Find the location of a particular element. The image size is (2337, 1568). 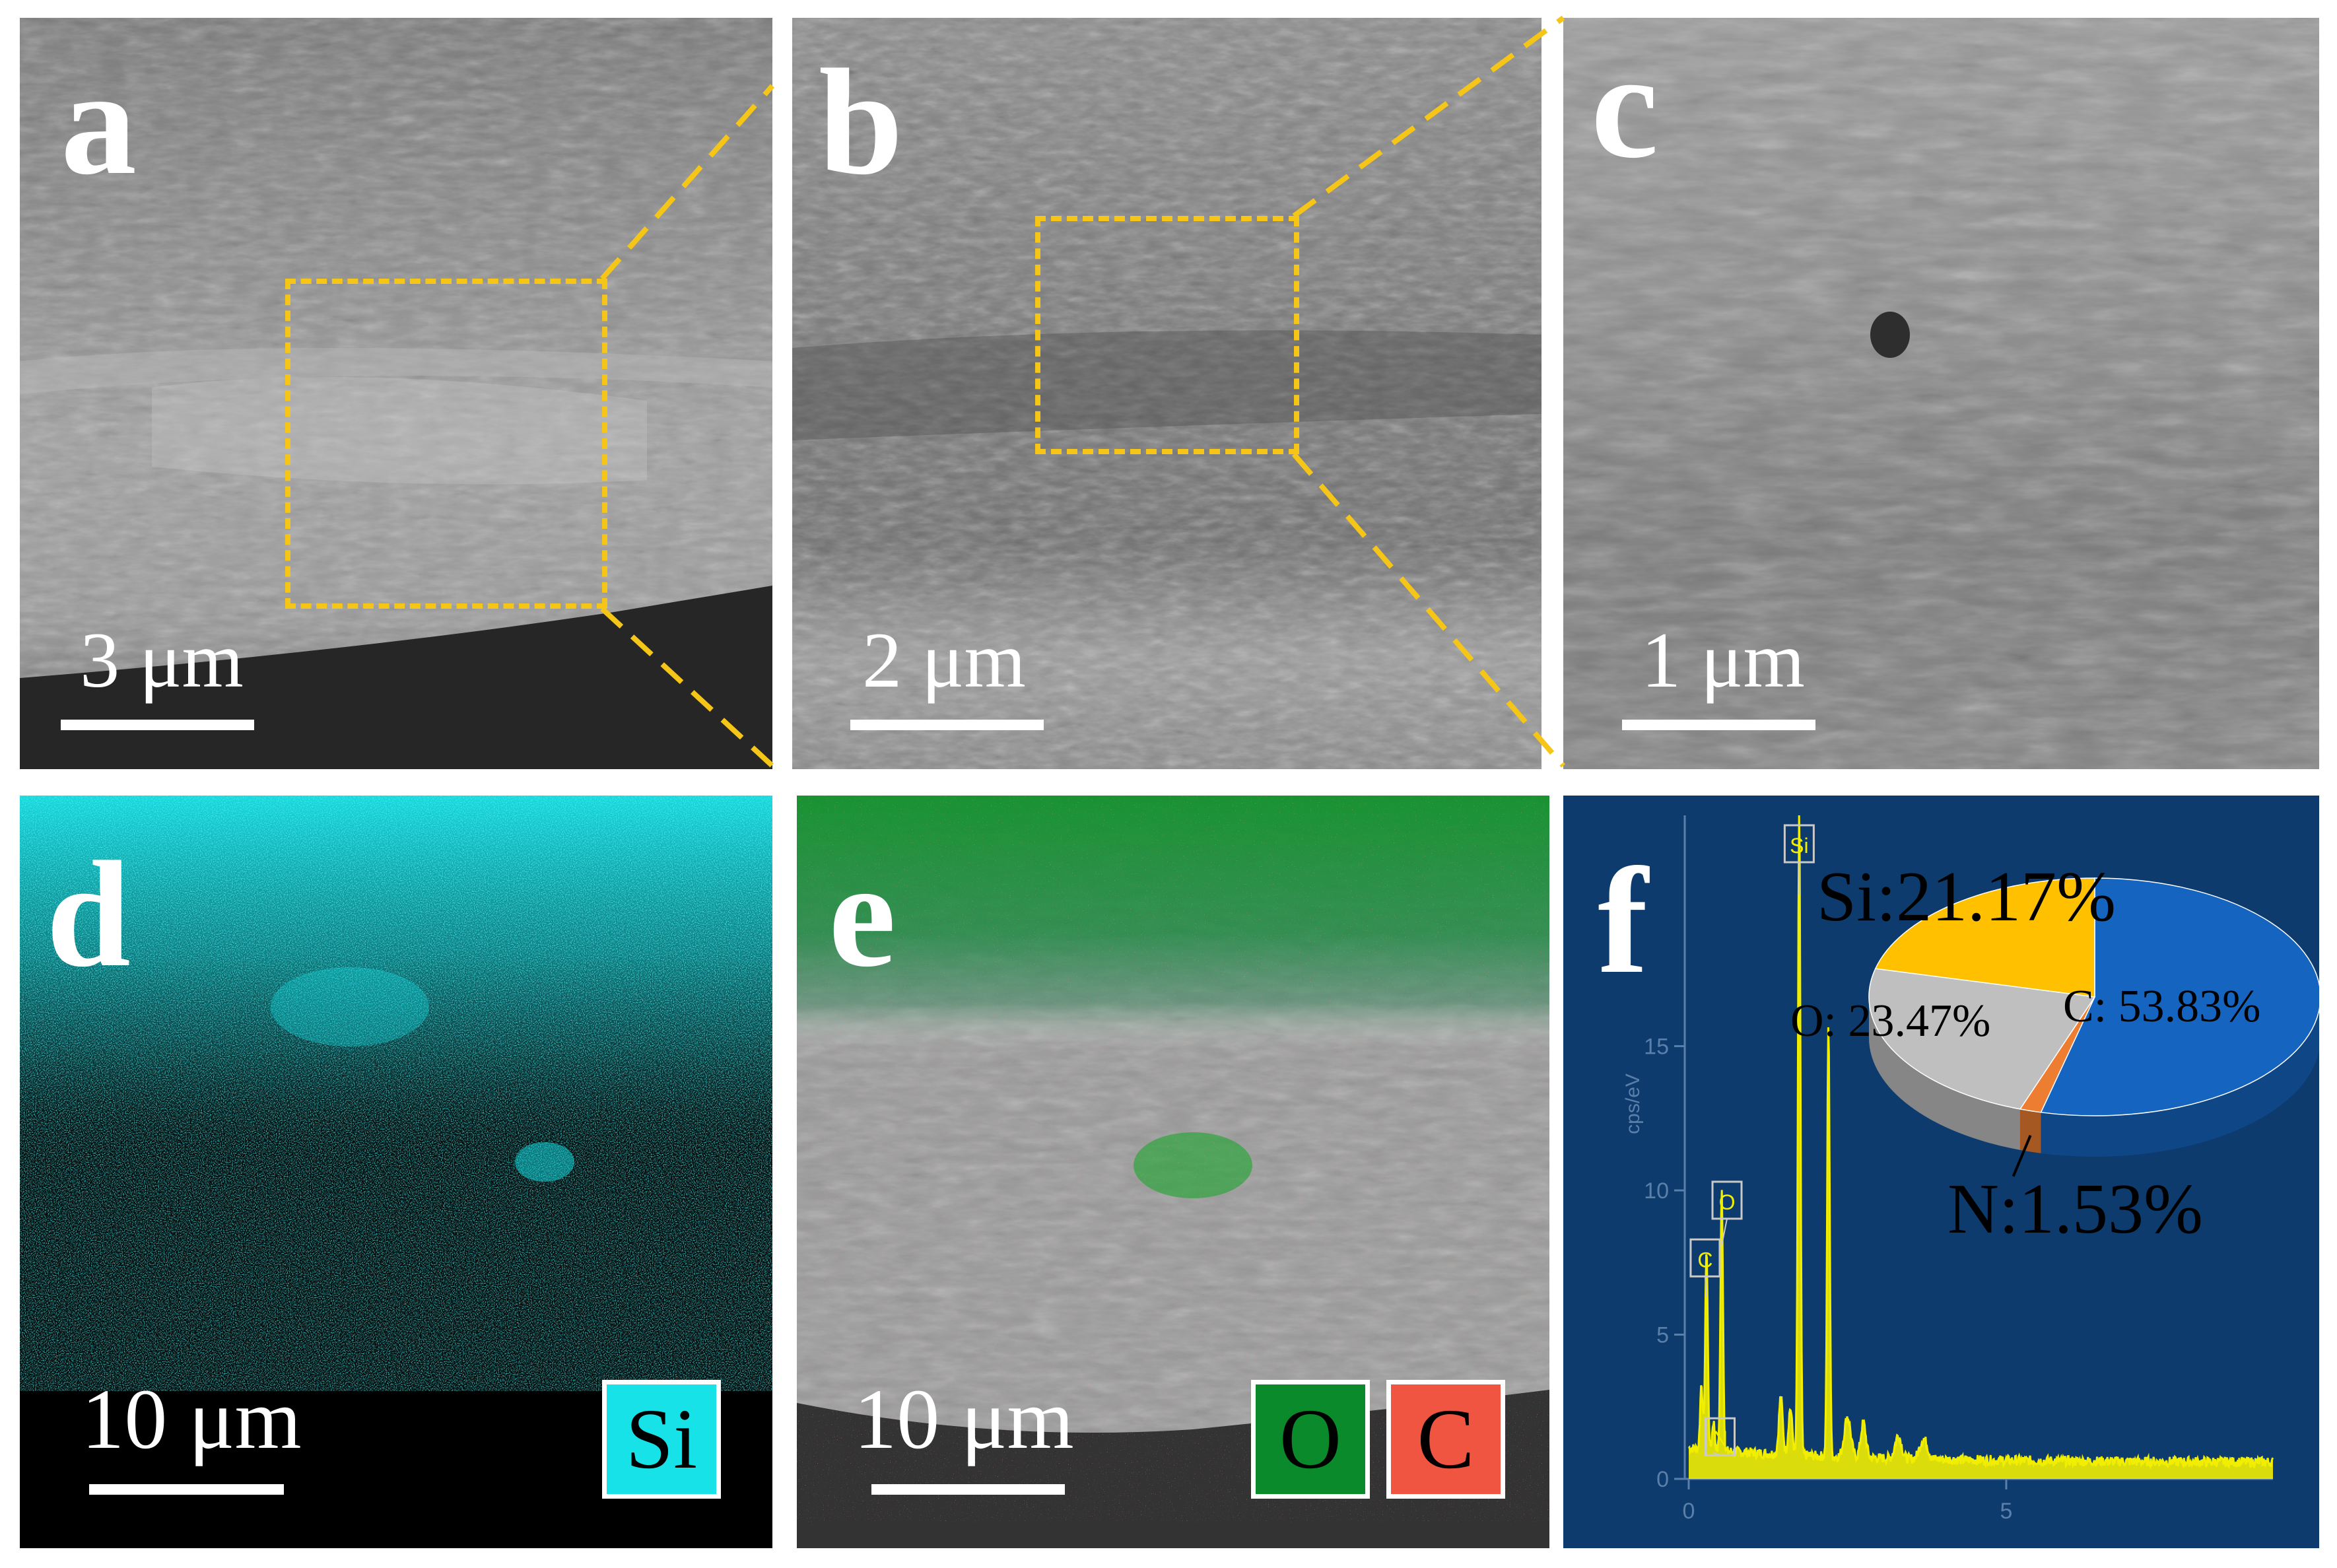

legend-chip-c: C is located at coordinates (1445, 1439).